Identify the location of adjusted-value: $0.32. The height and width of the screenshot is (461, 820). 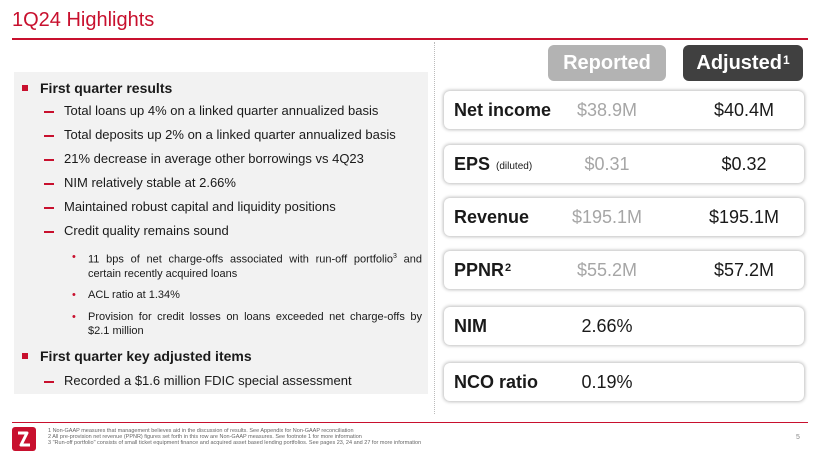
(744, 163).